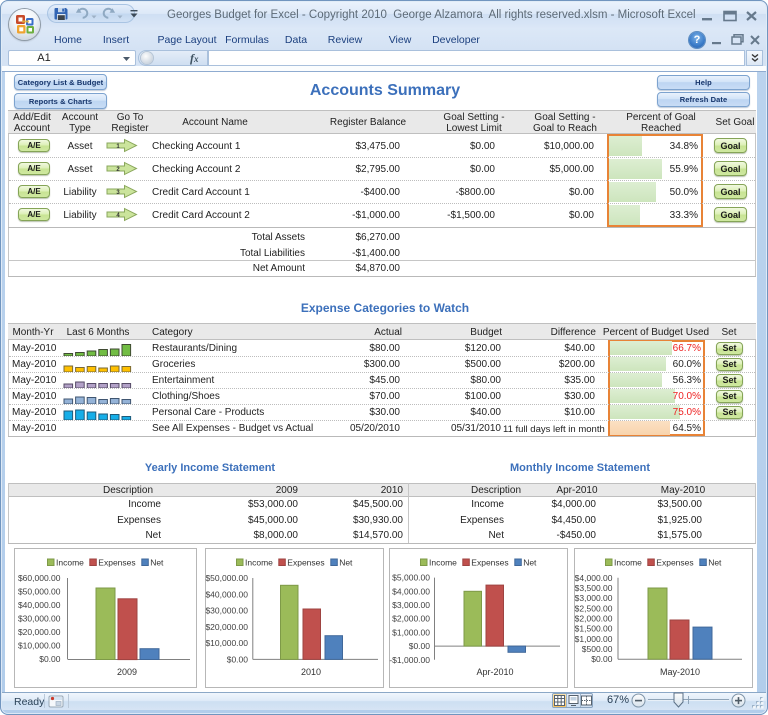 Image resolution: width=768 pixels, height=715 pixels. Describe the element at coordinates (411, 578) in the screenshot. I see `svg-text: $5,000.00` at that location.